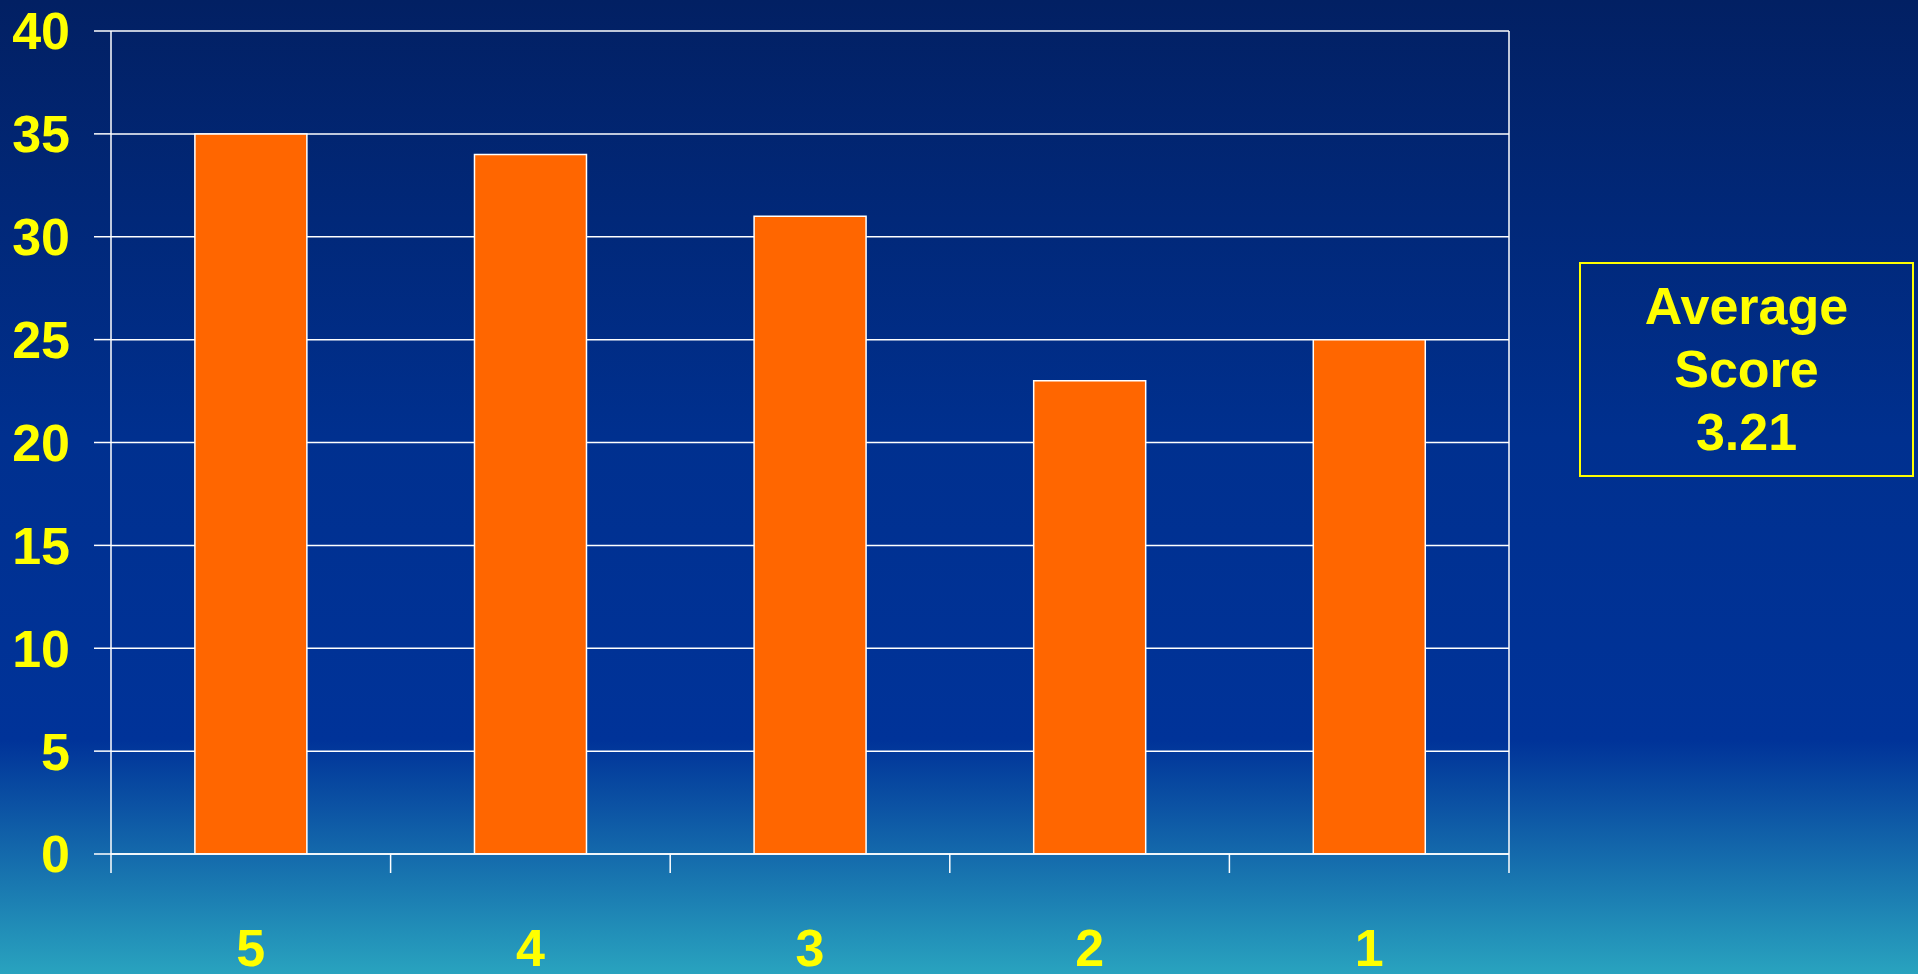 The image size is (1918, 974). Describe the element at coordinates (41, 648) in the screenshot. I see `y-tick-label: 10` at that location.